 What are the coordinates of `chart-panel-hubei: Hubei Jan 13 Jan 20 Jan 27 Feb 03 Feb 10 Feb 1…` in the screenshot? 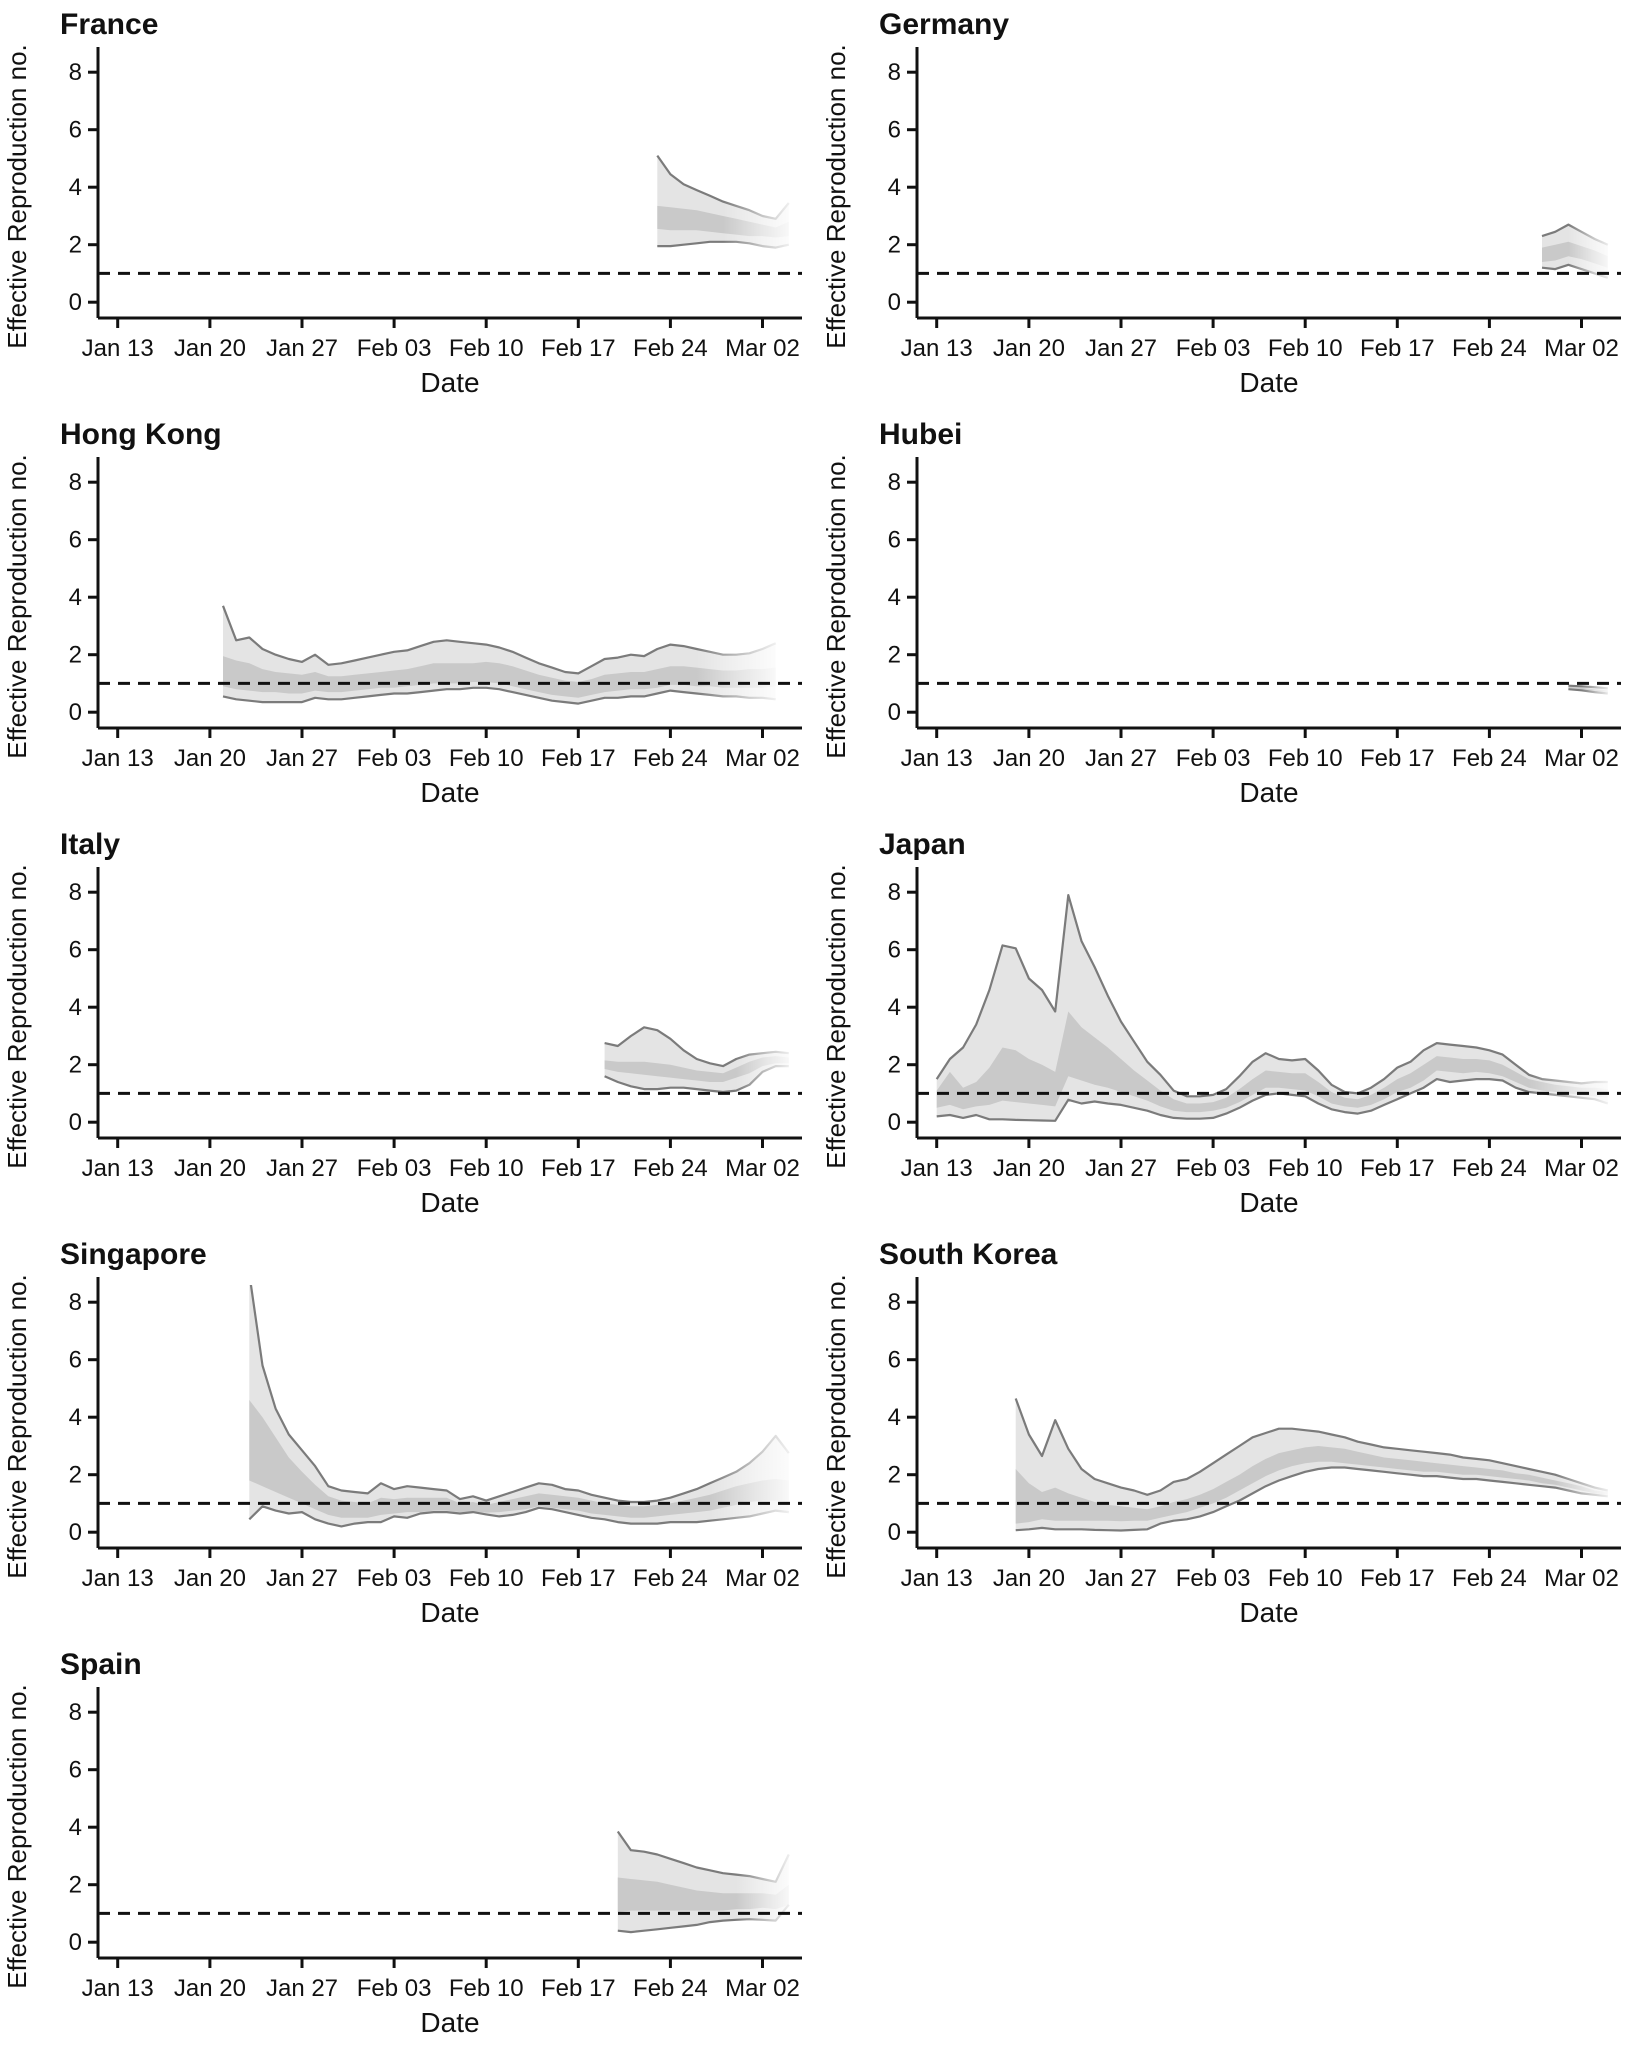 It's located at (1228, 615).